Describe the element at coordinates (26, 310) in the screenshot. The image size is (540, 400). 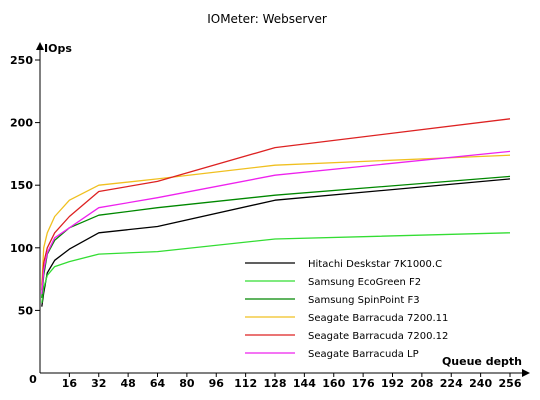
I see `y-tick-label: 50` at that location.